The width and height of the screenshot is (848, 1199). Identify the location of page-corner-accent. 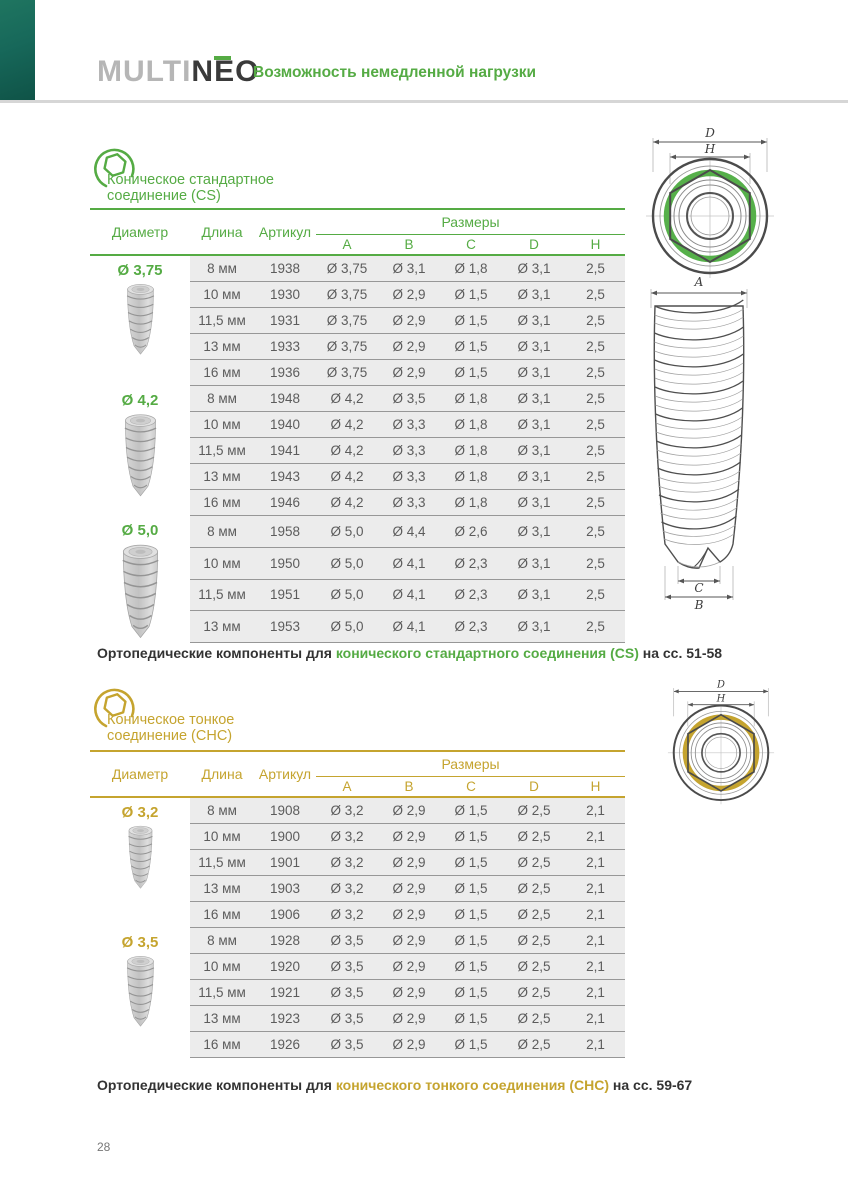
(17, 50).